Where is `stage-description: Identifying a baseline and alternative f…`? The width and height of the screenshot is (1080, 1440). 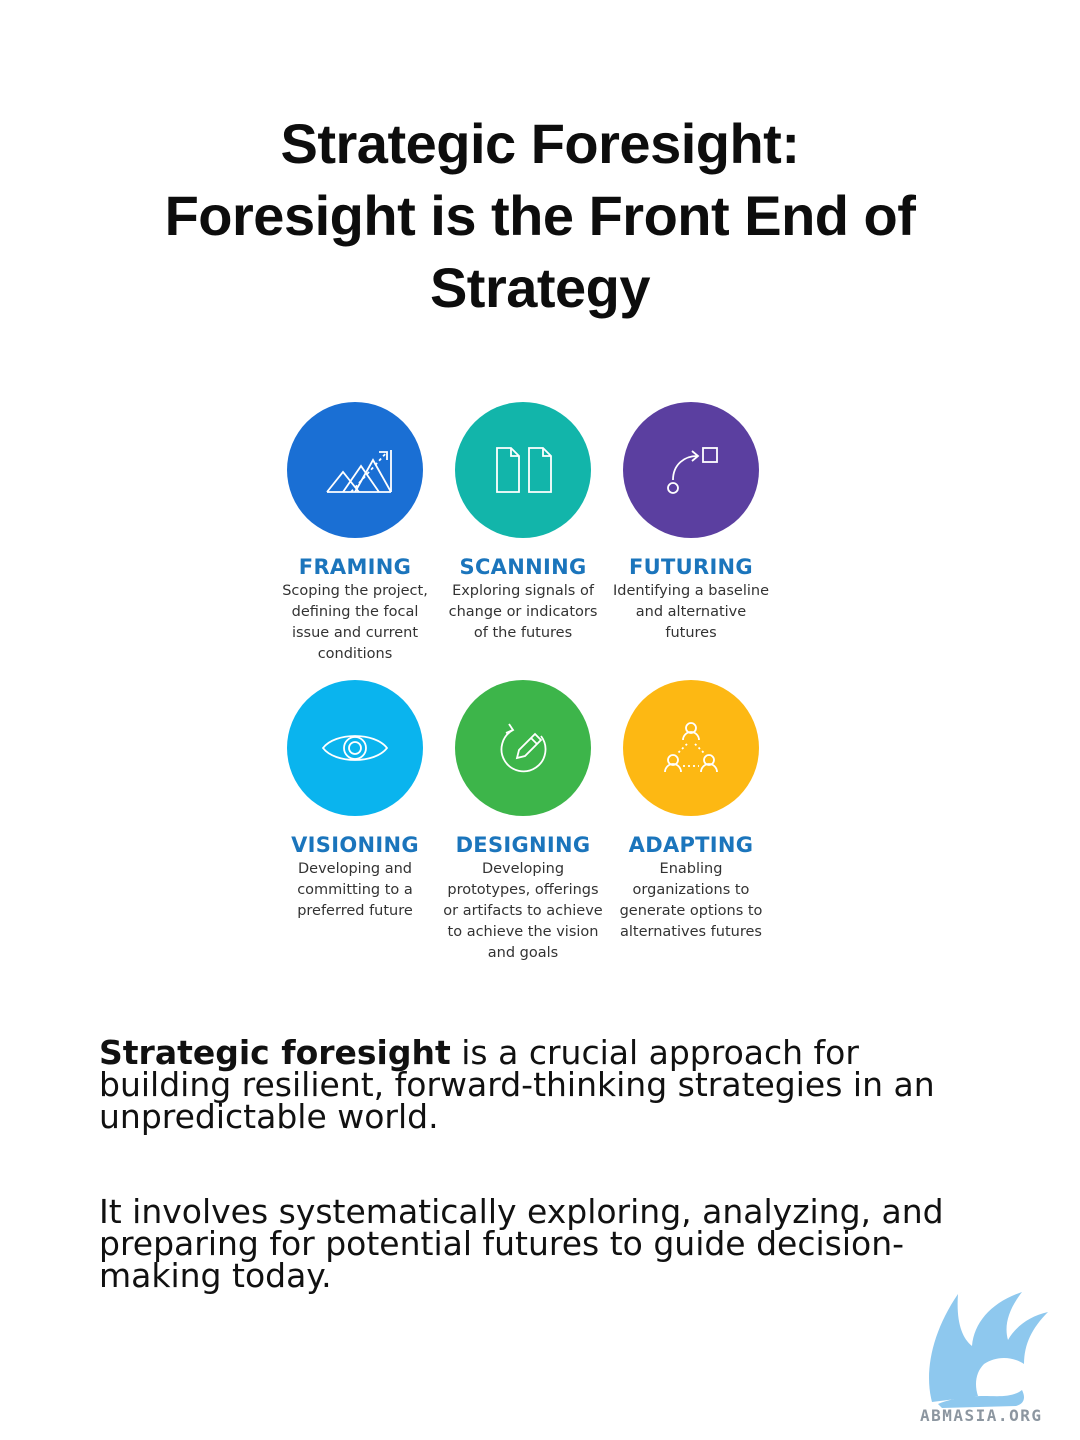
stage-description: Identifying a baseline and alternative f… is located at coordinates (691, 612).